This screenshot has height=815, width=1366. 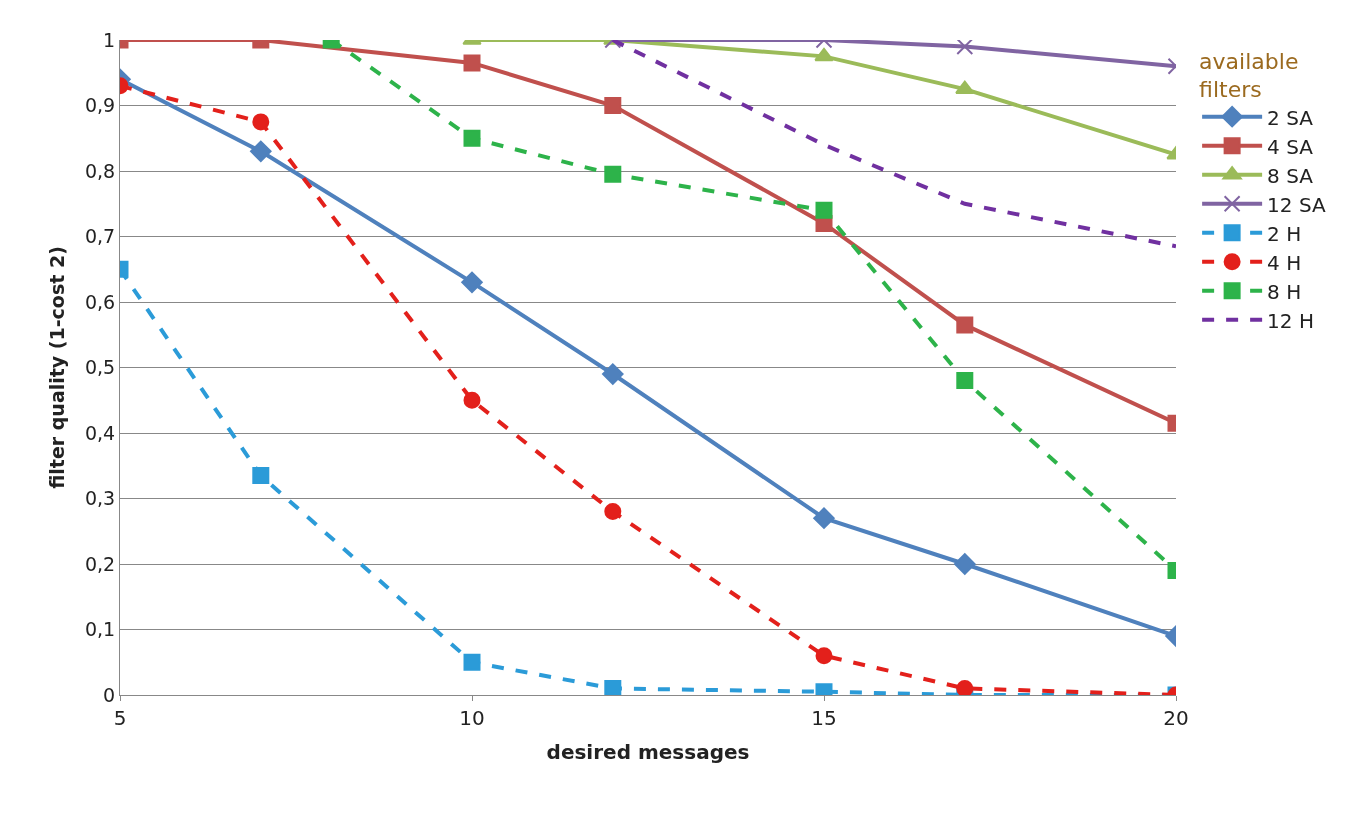 I want to click on legend-label: 4 H, so click(x=1284, y=262).